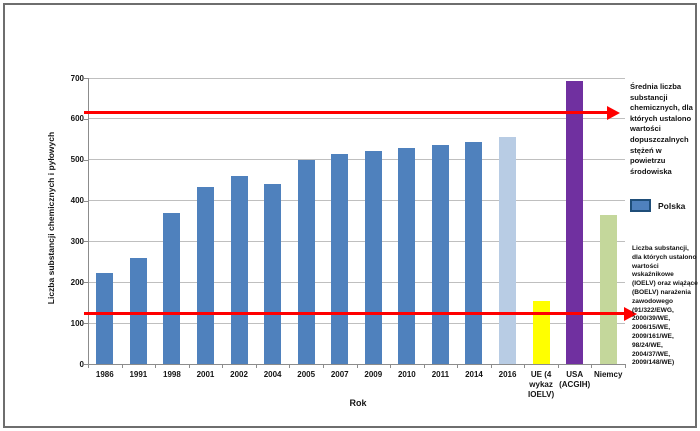 Image resolution: width=700 pixels, height=431 pixels. I want to click on y-tick-label-0: 0, so click(81, 364).